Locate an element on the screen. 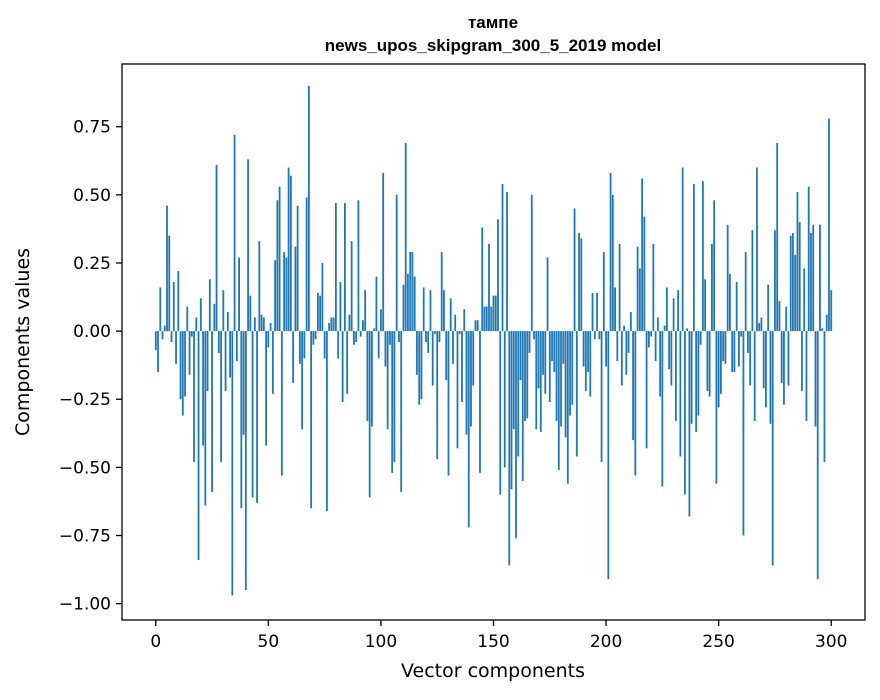  chart-title-line2: news_upos_skipgram_300_5_2019 model is located at coordinates (493, 45).